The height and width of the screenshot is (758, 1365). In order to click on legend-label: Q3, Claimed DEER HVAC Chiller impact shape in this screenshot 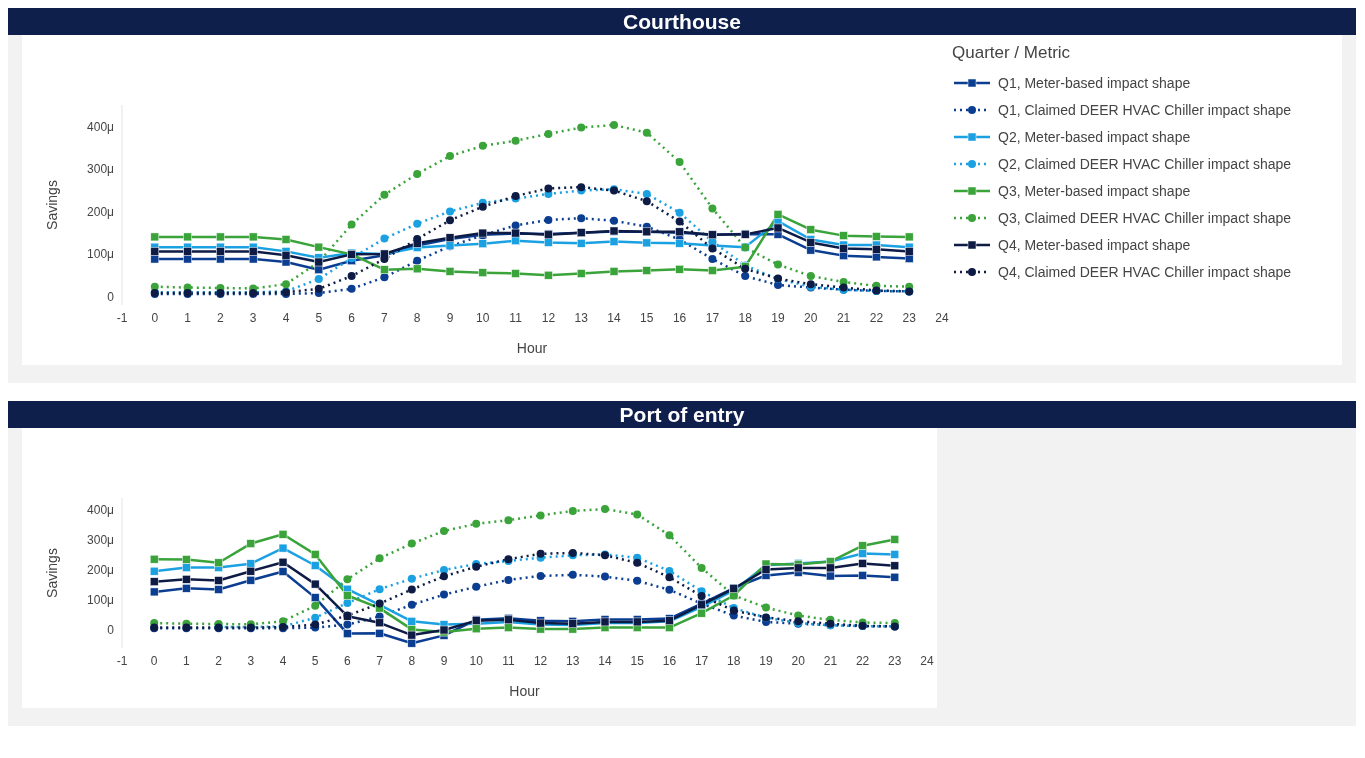, I will do `click(1145, 217)`.